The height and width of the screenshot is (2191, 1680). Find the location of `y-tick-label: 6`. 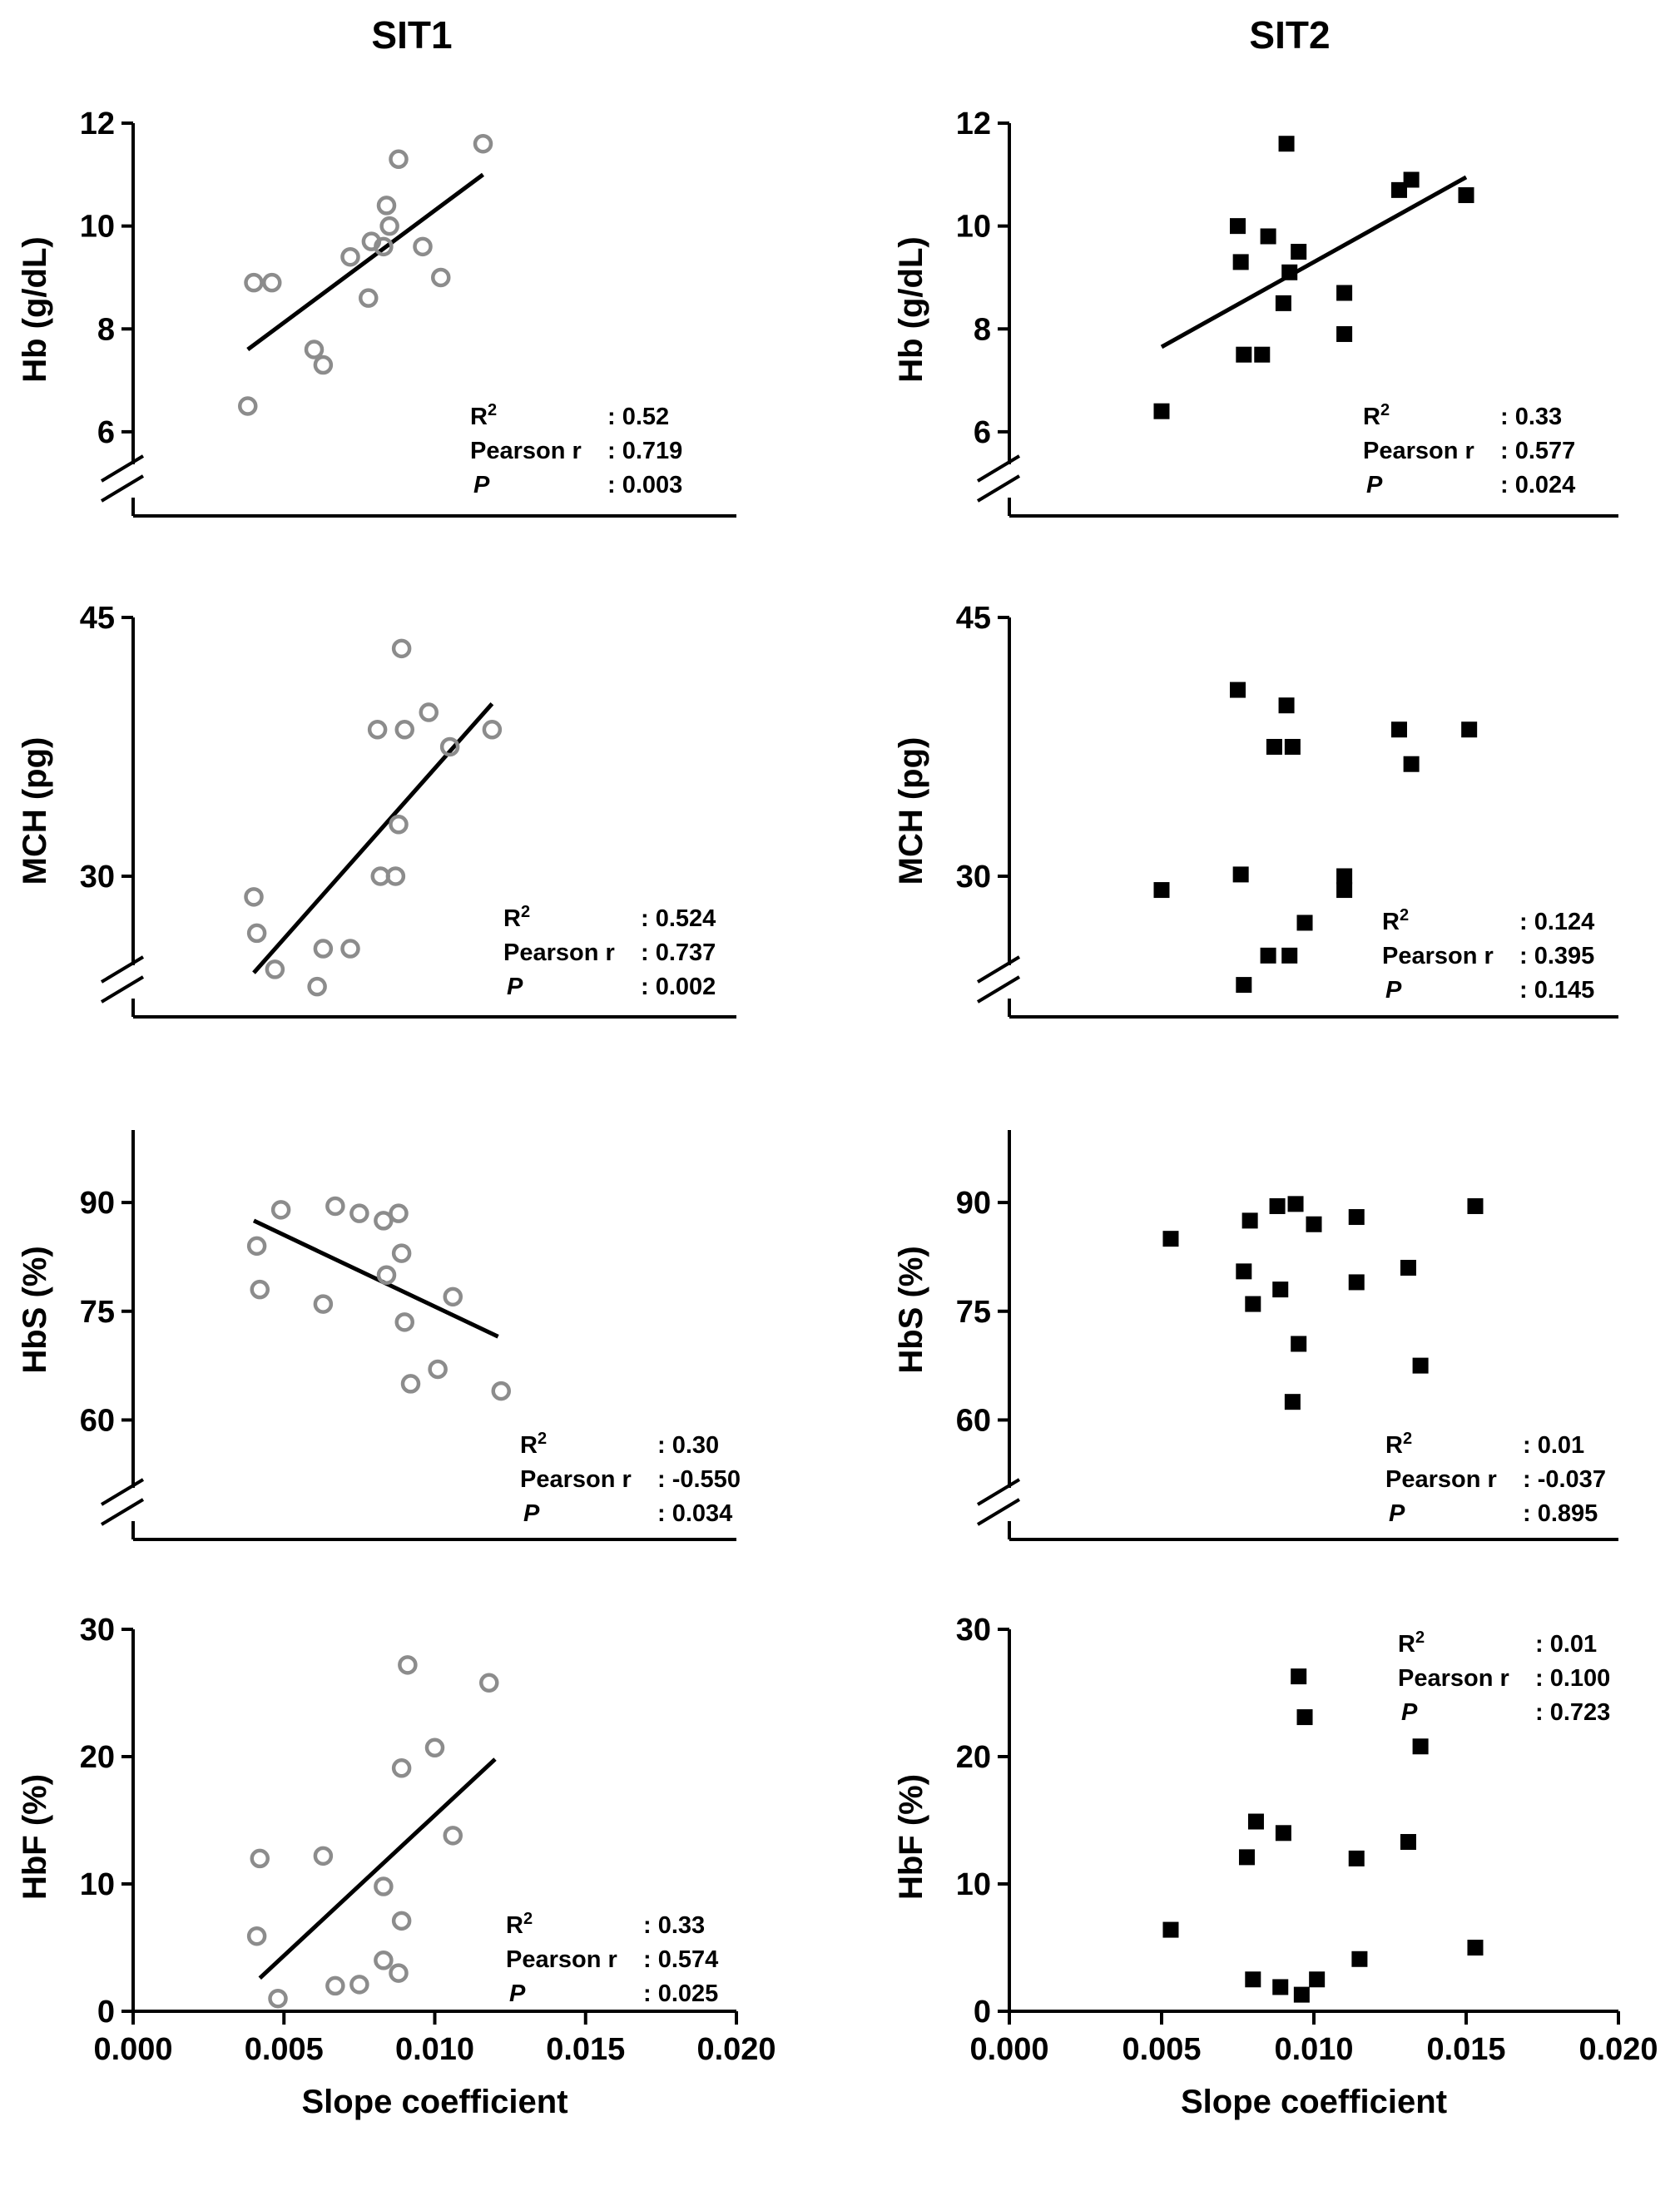

y-tick-label: 6 is located at coordinates (106, 432).